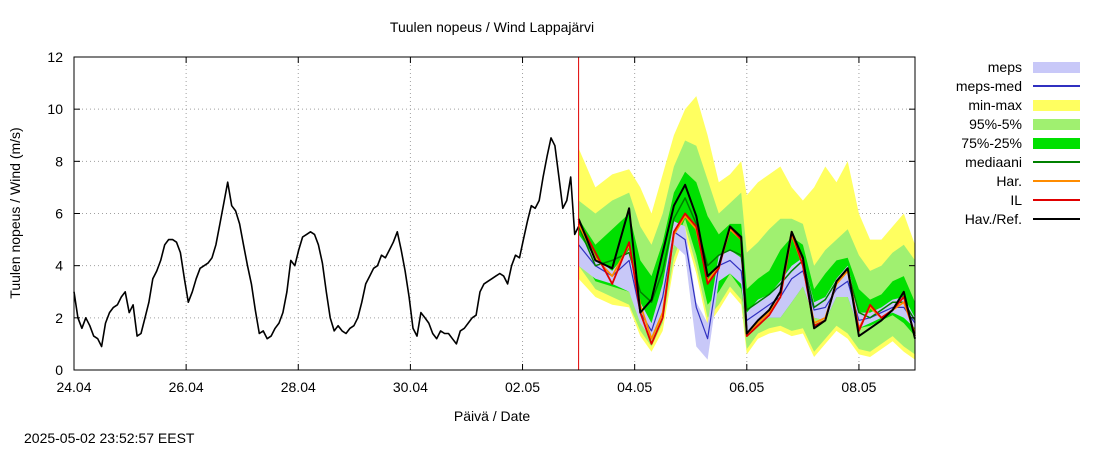 This screenshot has width=1100, height=450. Describe the element at coordinates (410, 387) in the screenshot. I see `x-tick-label: 30.04` at that location.